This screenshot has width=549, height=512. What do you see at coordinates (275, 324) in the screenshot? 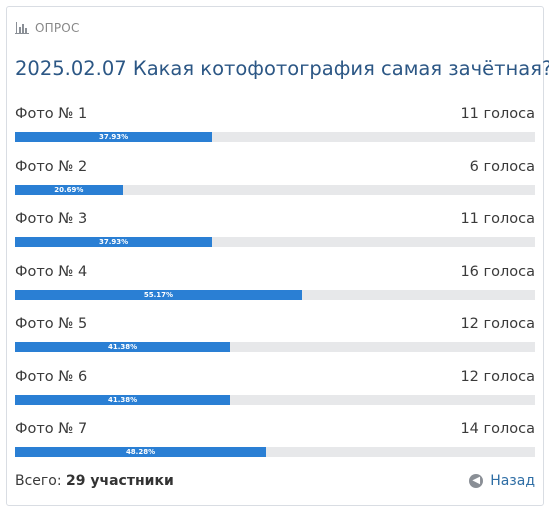
I see `poll-option-header: Фото № 5 12 голоса` at bounding box center [275, 324].